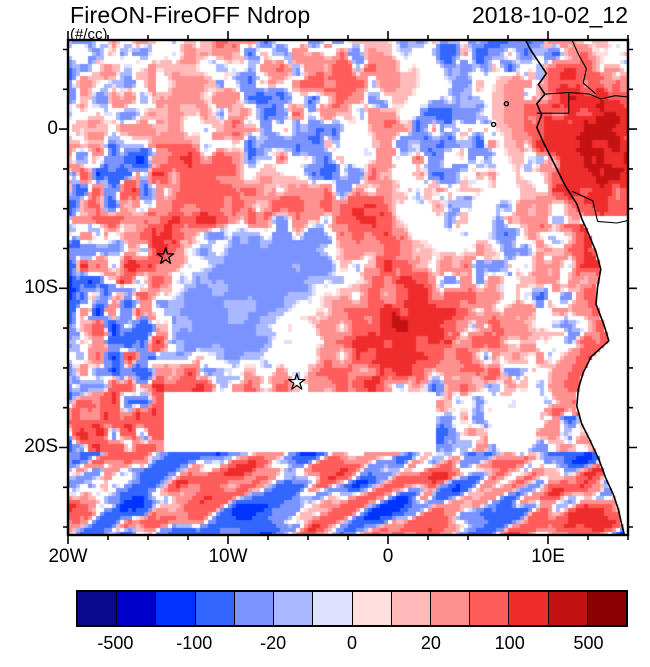 Image resolution: width=650 pixels, height=667 pixels. I want to click on colorbar-tick-label: 100, so click(509, 643).